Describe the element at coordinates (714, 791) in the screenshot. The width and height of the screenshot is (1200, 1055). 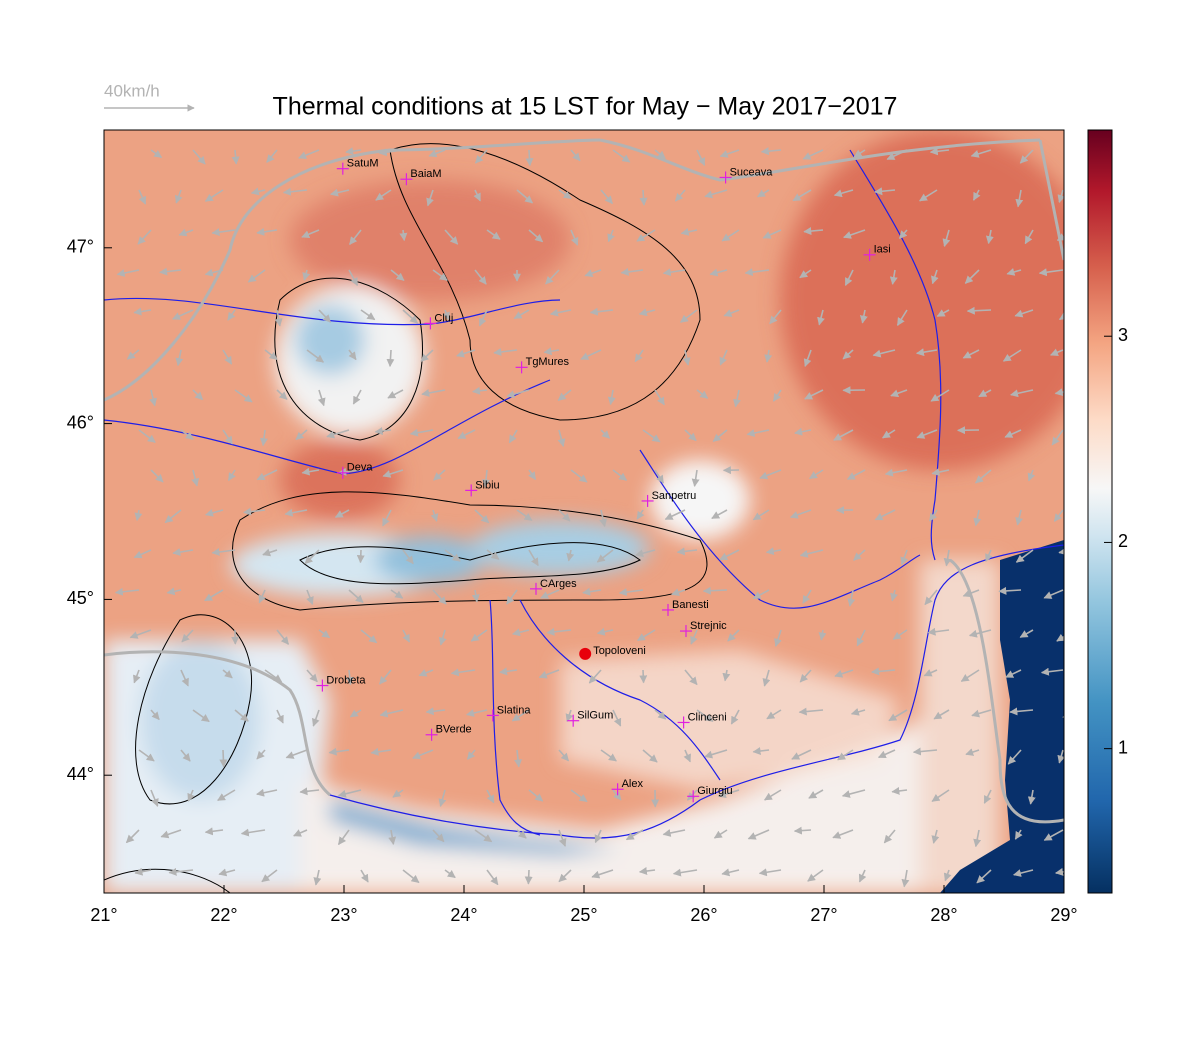
I see `city-label: Giurgiu` at that location.